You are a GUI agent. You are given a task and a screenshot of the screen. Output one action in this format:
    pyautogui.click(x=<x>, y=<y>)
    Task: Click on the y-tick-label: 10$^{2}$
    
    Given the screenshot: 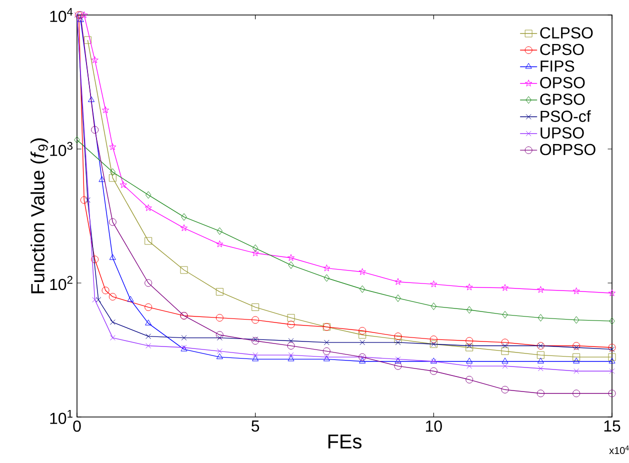 What is the action you would take?
    pyautogui.click(x=61, y=283)
    